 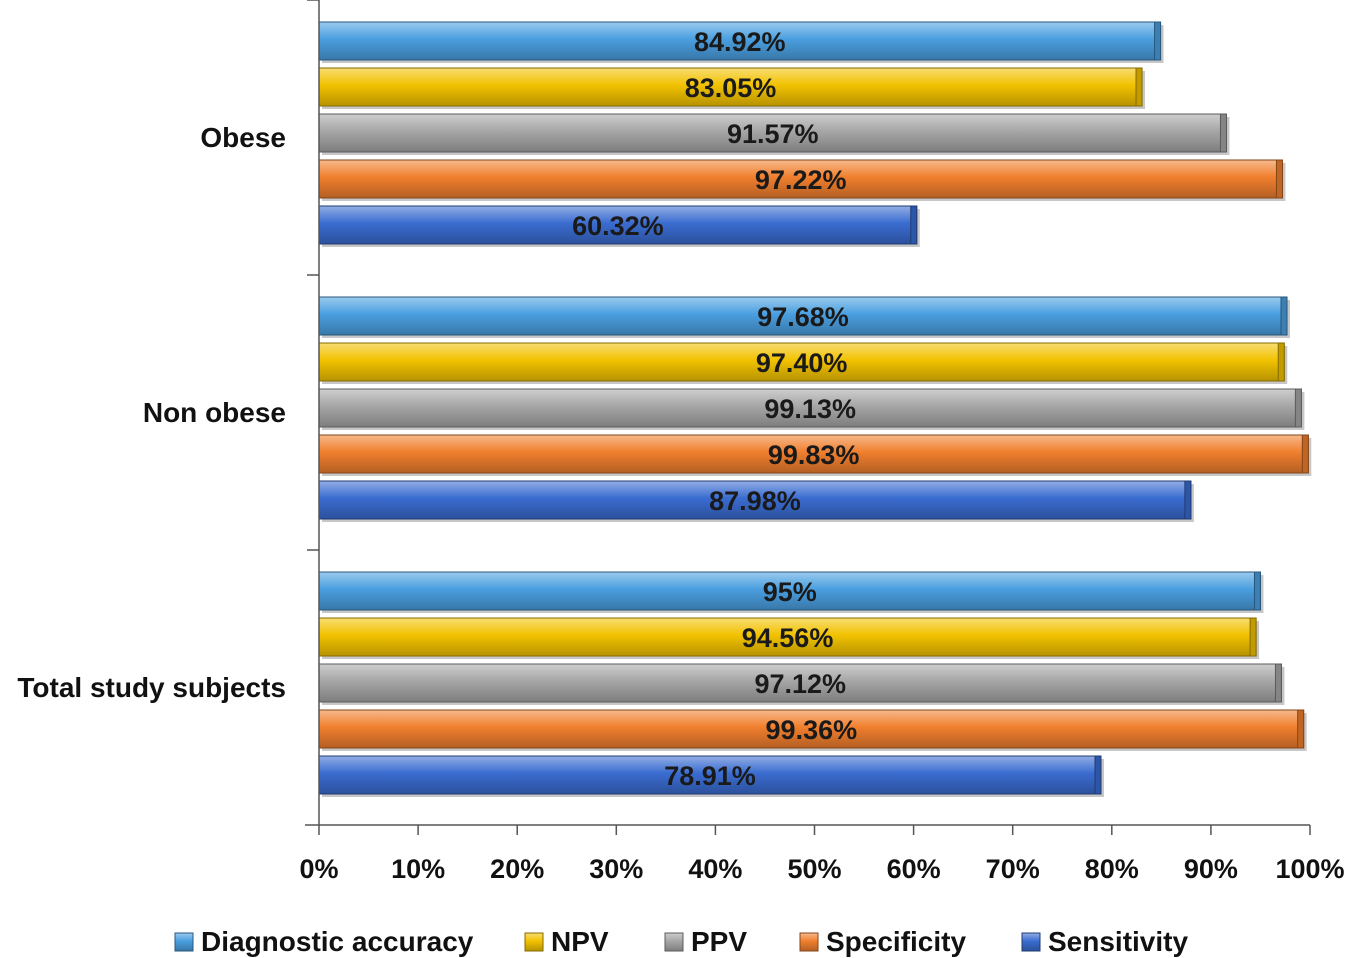 I want to click on data-label: 99.13%, so click(x=810, y=409).